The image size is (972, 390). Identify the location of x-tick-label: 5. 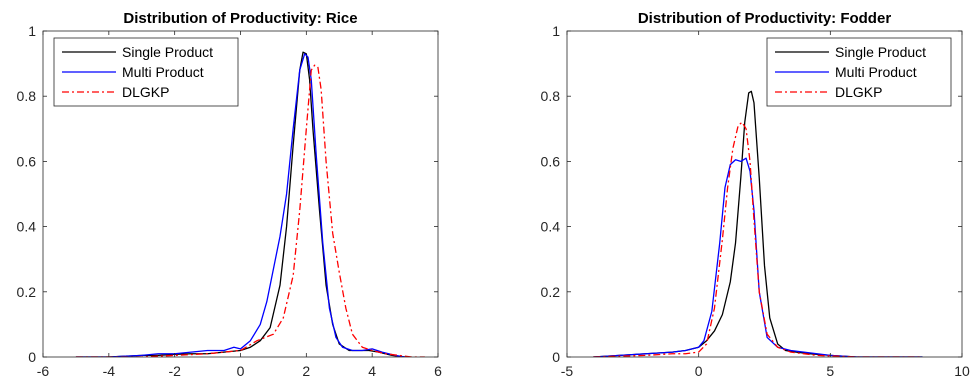
(830, 371).